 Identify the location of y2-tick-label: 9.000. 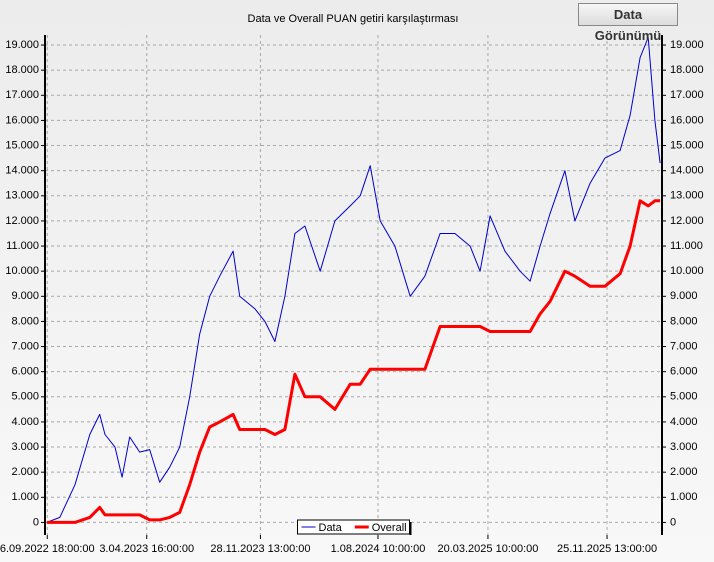
(684, 296).